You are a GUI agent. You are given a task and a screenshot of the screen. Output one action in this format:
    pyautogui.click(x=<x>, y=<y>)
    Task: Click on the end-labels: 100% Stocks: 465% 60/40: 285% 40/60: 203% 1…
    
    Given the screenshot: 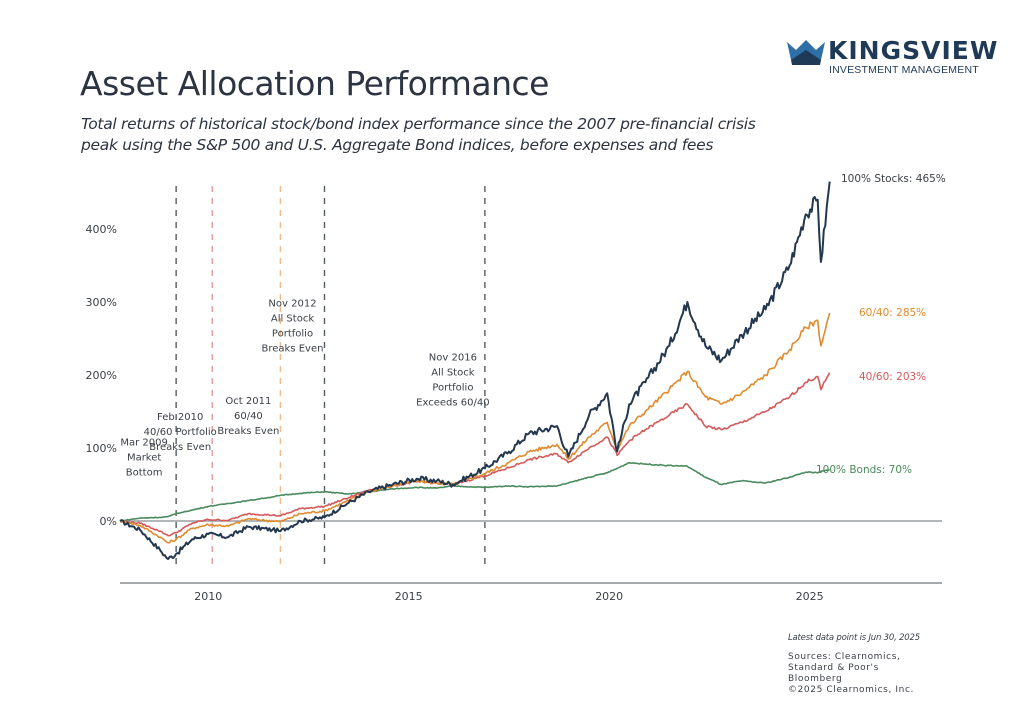 What is the action you would take?
    pyautogui.click(x=881, y=324)
    